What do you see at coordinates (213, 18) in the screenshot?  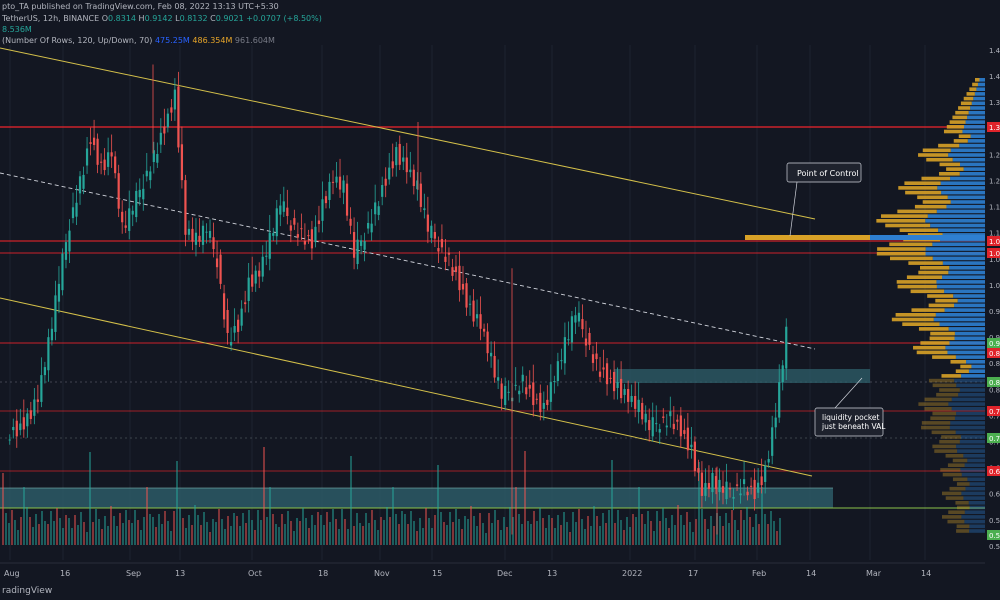 I see `close-label: C` at bounding box center [213, 18].